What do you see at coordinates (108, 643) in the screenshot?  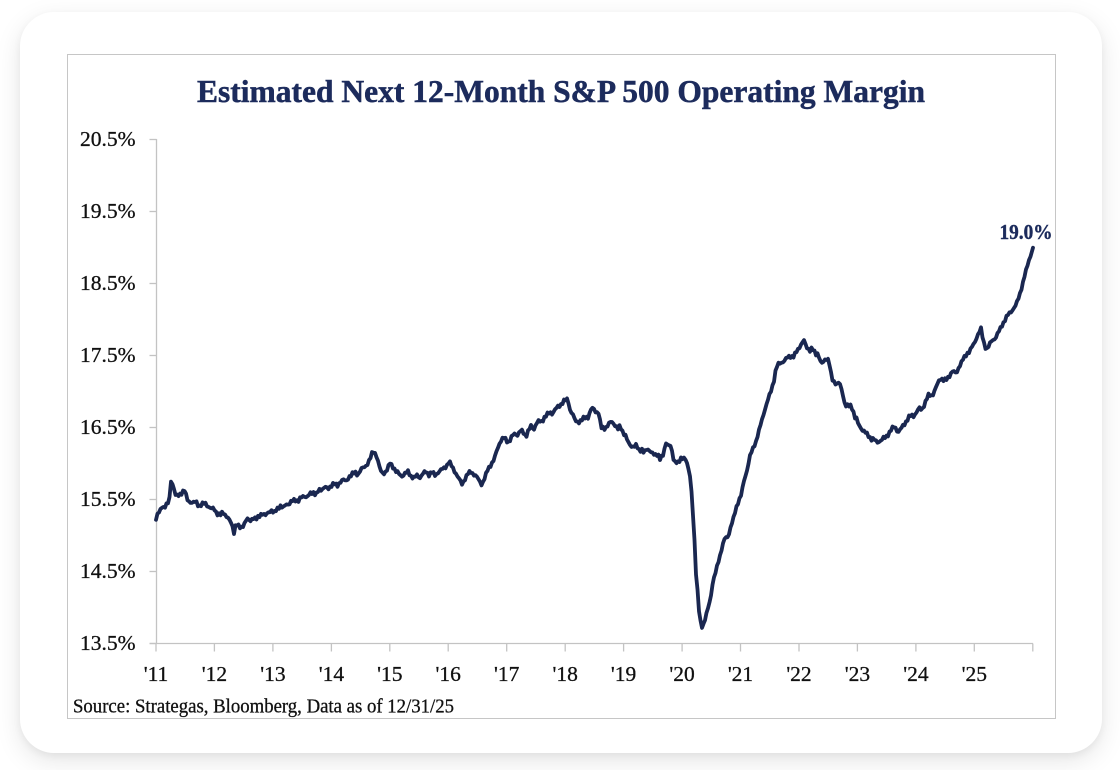 I see `svg-text: 13.5%` at bounding box center [108, 643].